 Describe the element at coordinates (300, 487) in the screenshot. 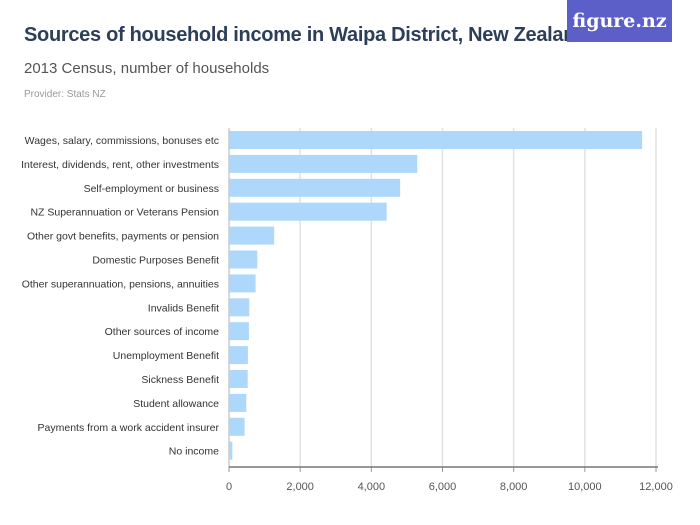

I see `x-tick-label: 2,000` at that location.